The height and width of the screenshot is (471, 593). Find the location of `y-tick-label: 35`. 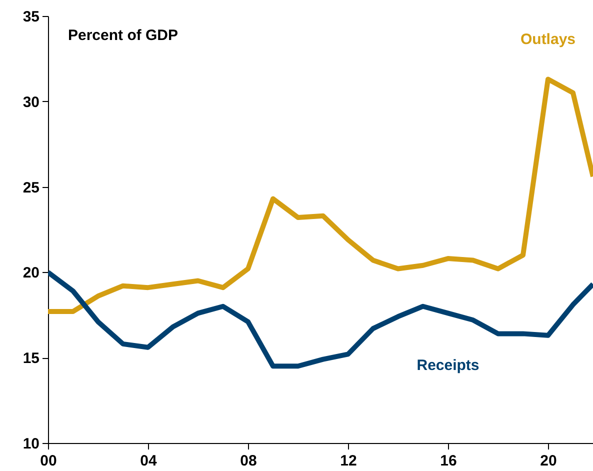

y-tick-label: 35 is located at coordinates (31, 17).